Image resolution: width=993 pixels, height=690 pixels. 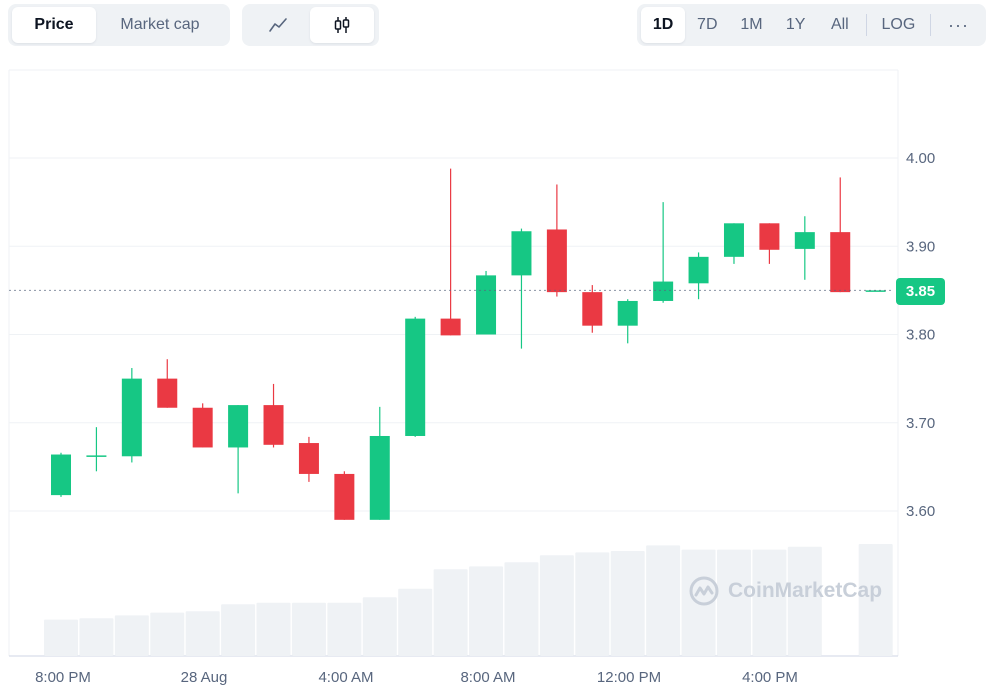 What do you see at coordinates (920, 423) in the screenshot?
I see `y-tick-label: 3.70` at bounding box center [920, 423].